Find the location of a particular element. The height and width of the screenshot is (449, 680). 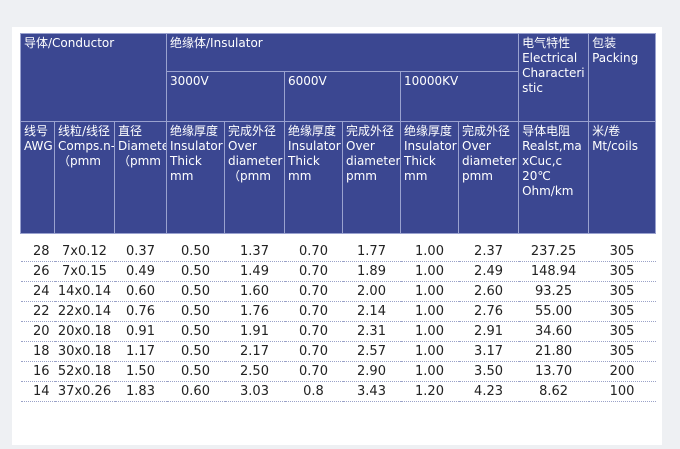

column-header-over-diameter-10000: 完成外径 Over diameter pmm is located at coordinates (488, 177).